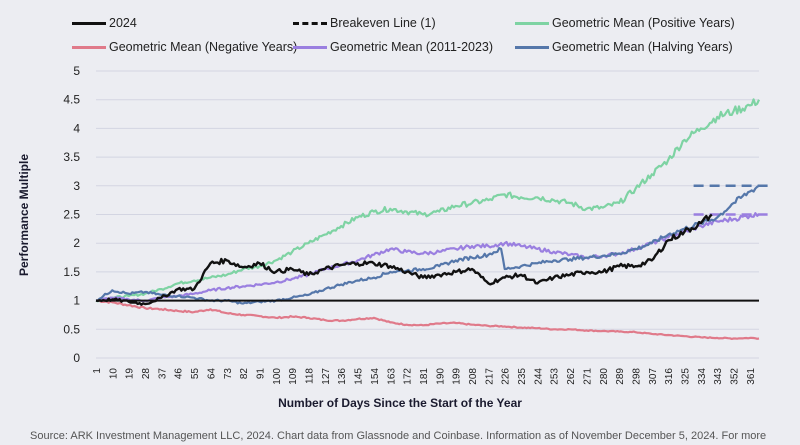  What do you see at coordinates (71, 157) in the screenshot?
I see `y-tick-label: 3.5` at bounding box center [71, 157].